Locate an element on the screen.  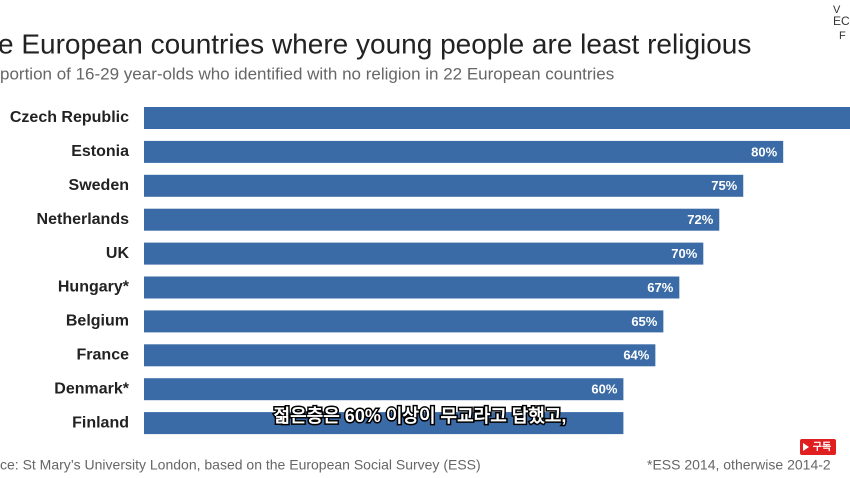
y-tick-label: UK is located at coordinates (118, 253).